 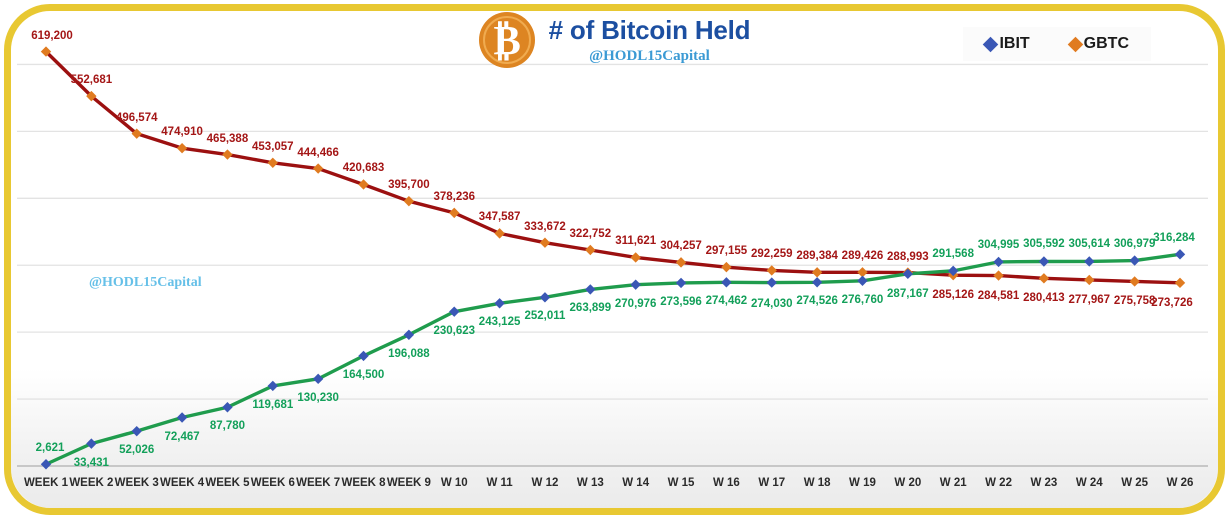 I want to click on data-label-gbtc-17: 292,259, so click(x=771, y=254).